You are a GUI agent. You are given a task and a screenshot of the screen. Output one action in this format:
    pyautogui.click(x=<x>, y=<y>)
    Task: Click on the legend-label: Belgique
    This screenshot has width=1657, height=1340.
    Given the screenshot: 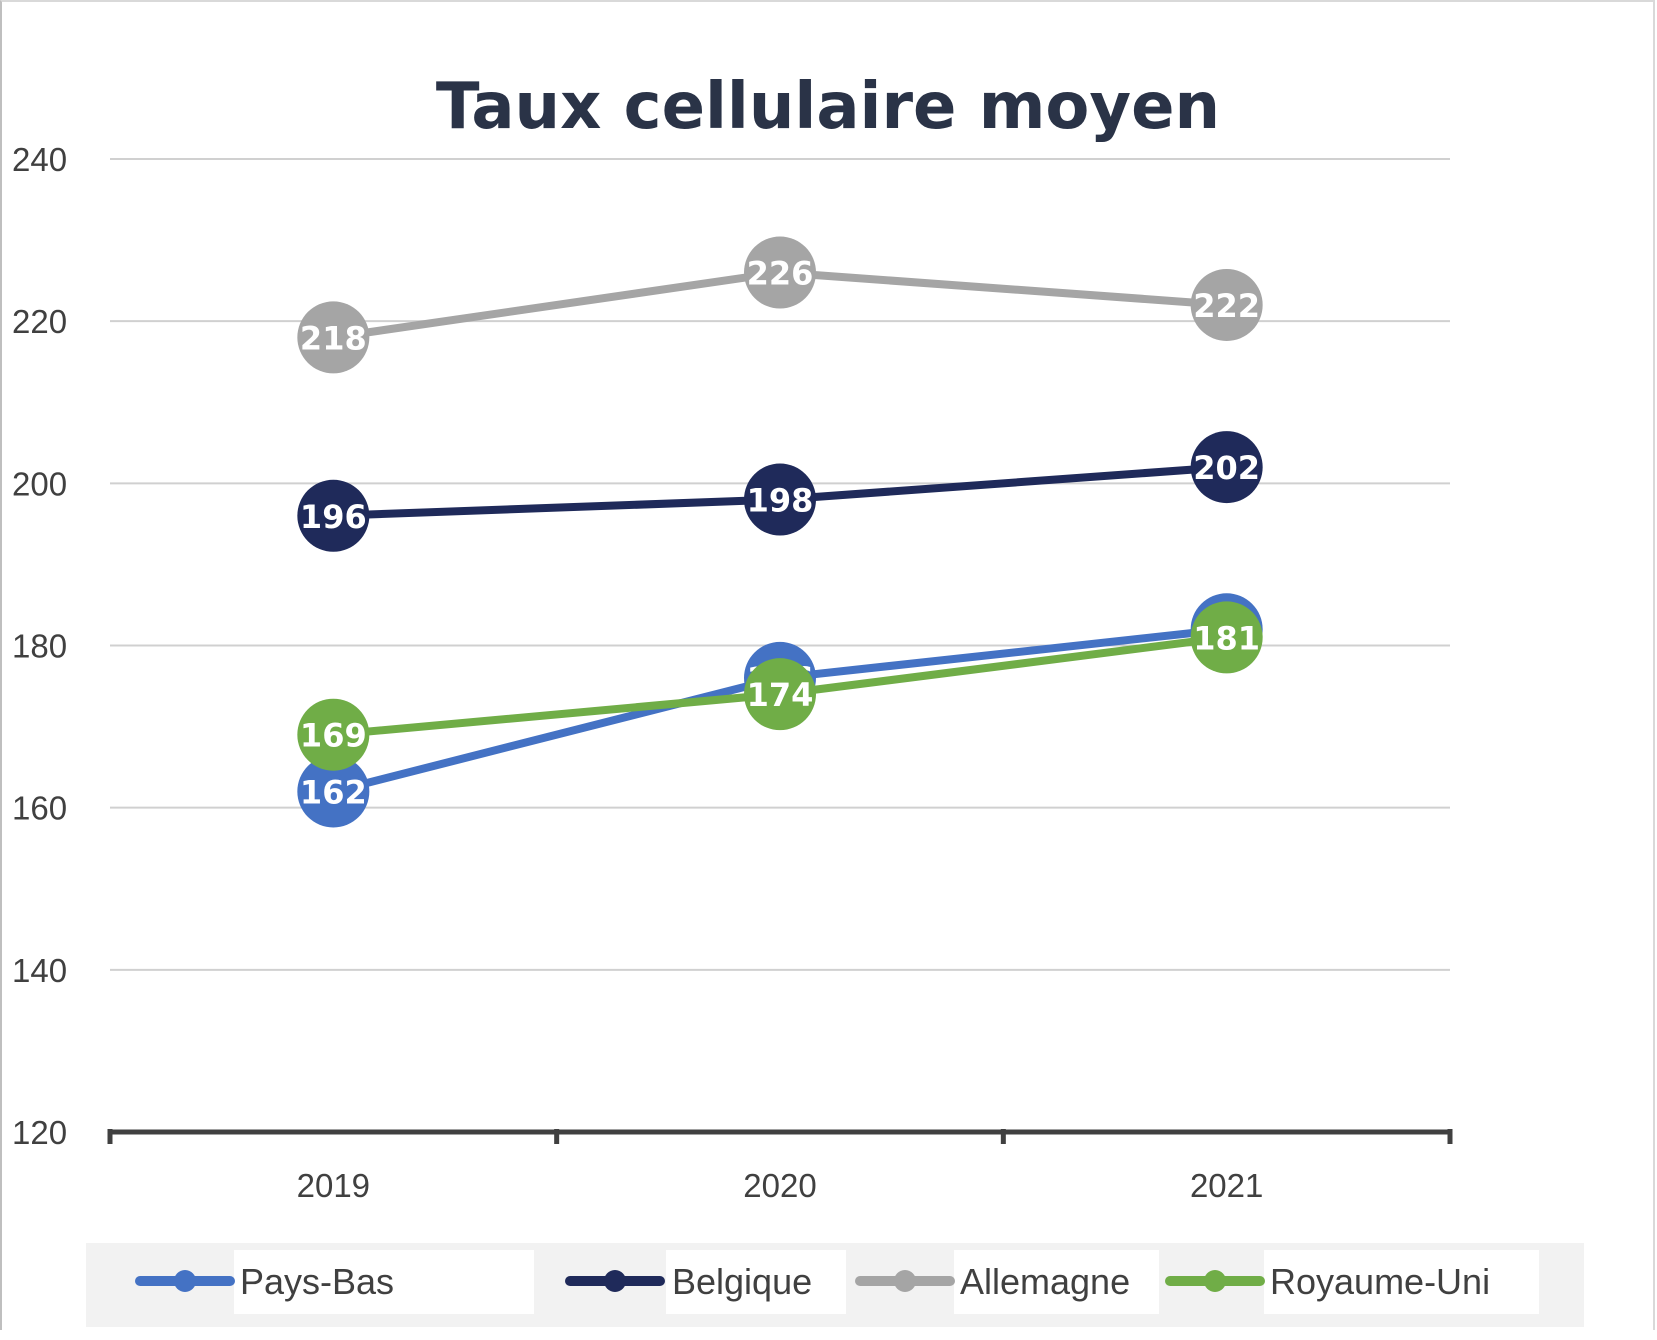 What is the action you would take?
    pyautogui.click(x=742, y=1281)
    